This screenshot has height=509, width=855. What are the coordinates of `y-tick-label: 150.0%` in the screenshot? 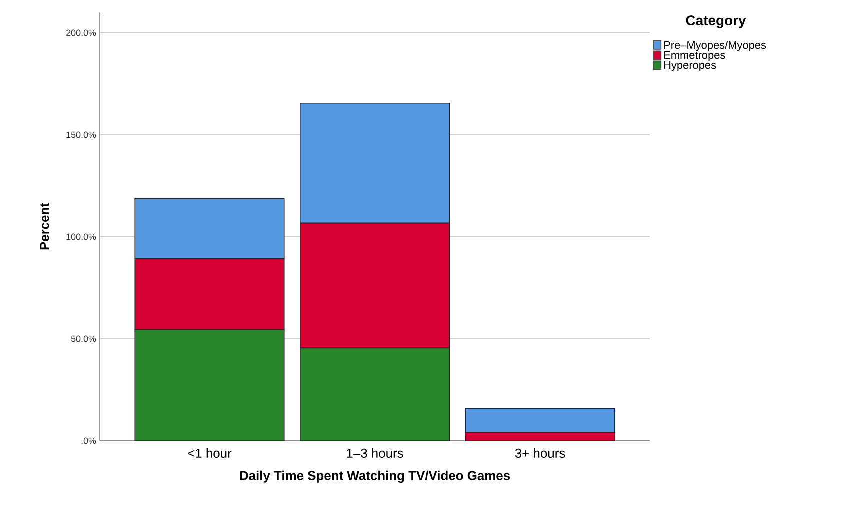 It's located at (81, 135).